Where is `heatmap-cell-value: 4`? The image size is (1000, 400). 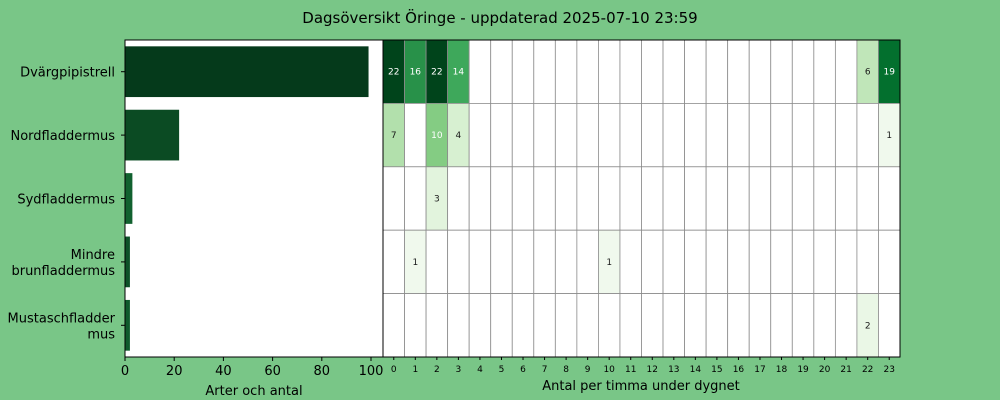
heatmap-cell-value: 4 is located at coordinates (459, 136).